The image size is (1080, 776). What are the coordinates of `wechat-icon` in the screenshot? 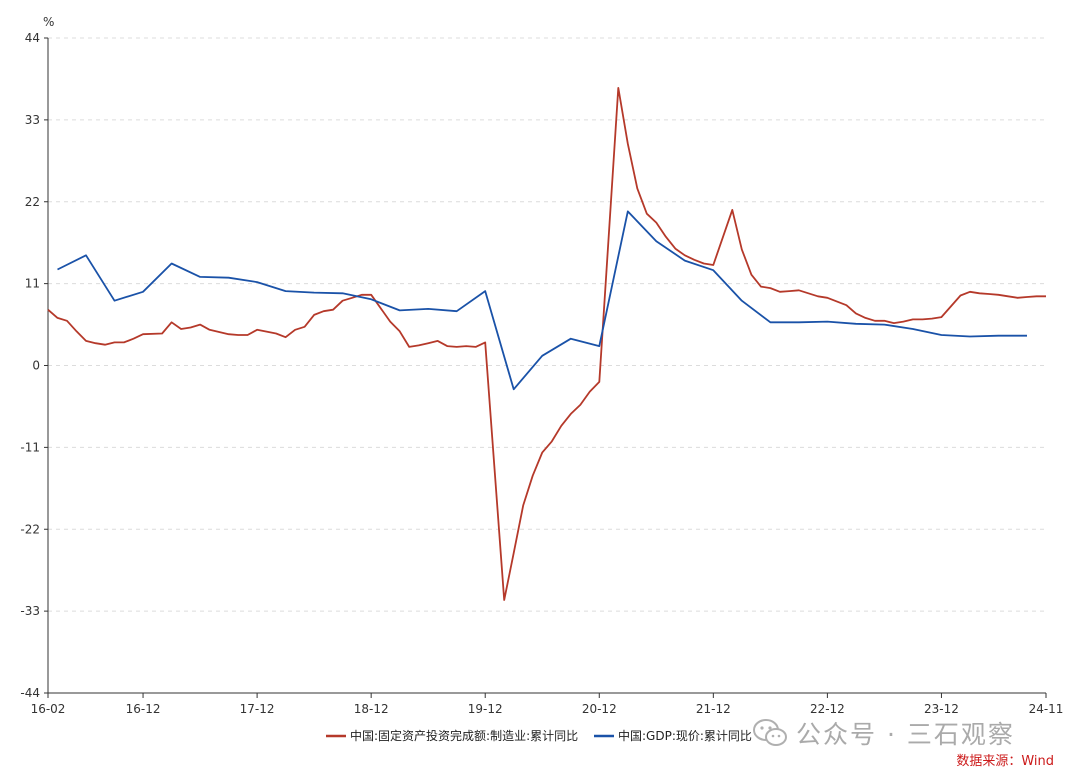 It's located at (770, 732).